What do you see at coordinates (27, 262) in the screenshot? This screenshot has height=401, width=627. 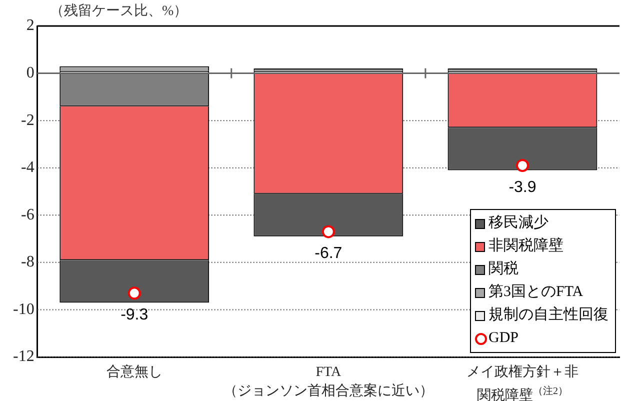 I see `y-tick-label: -8` at bounding box center [27, 262].